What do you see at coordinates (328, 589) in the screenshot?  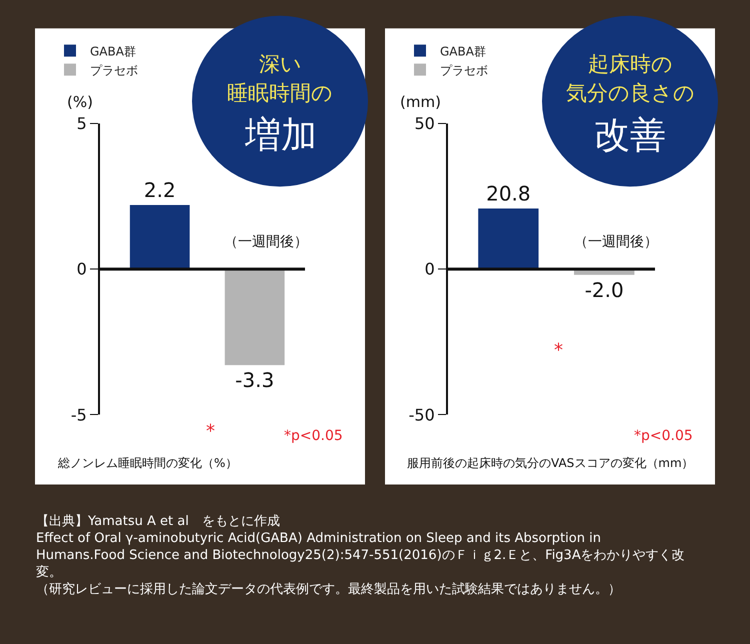 I see `text: （研究レビューに採用した論文データの代表例です。最終製品を用いた試験結果ではありません。）` at bounding box center [328, 589].